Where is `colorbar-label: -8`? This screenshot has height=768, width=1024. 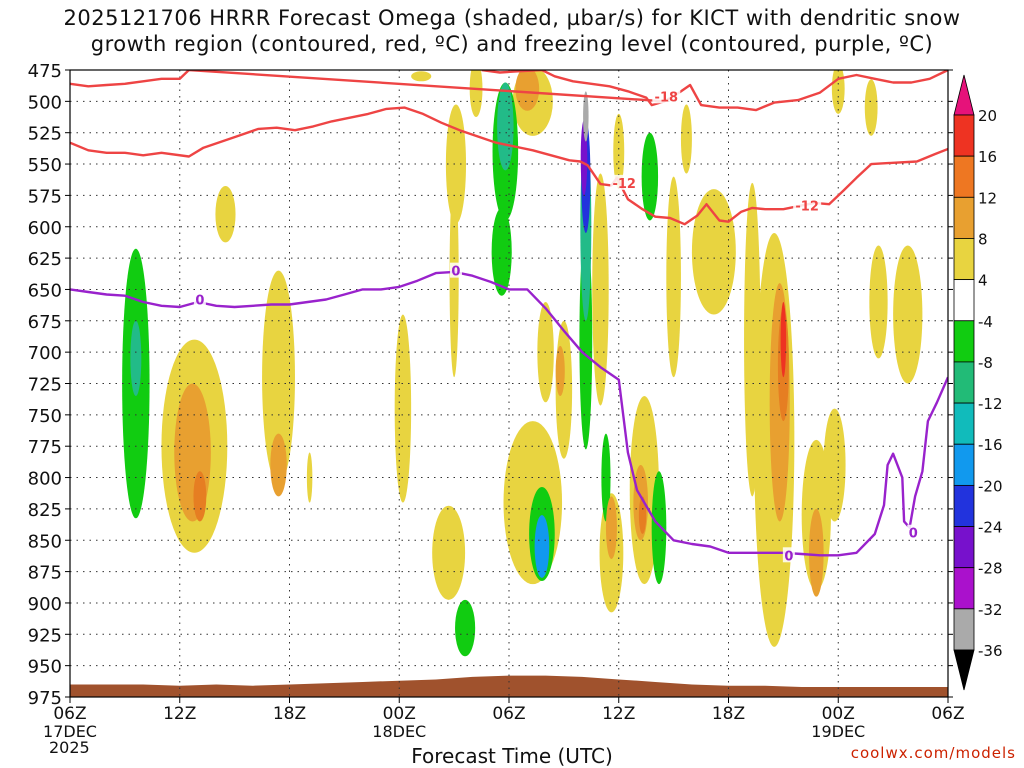
colorbar-label: -8 is located at coordinates (985, 363).